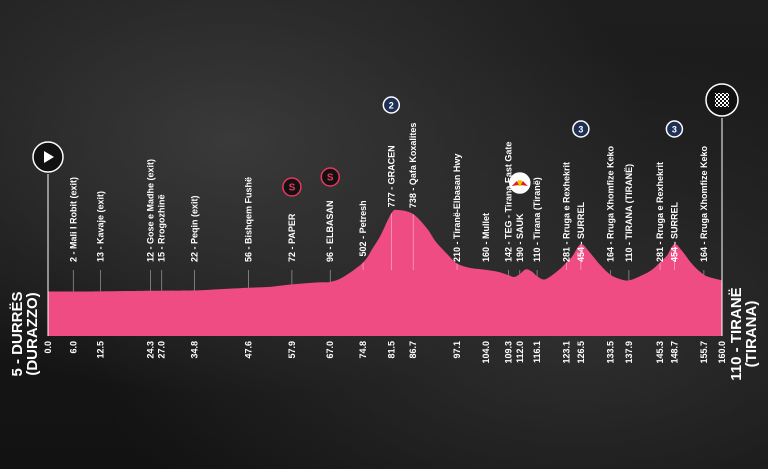 The width and height of the screenshot is (768, 469). What do you see at coordinates (363, 350) in the screenshot?
I see `x-tick-label: 74.8` at bounding box center [363, 350].